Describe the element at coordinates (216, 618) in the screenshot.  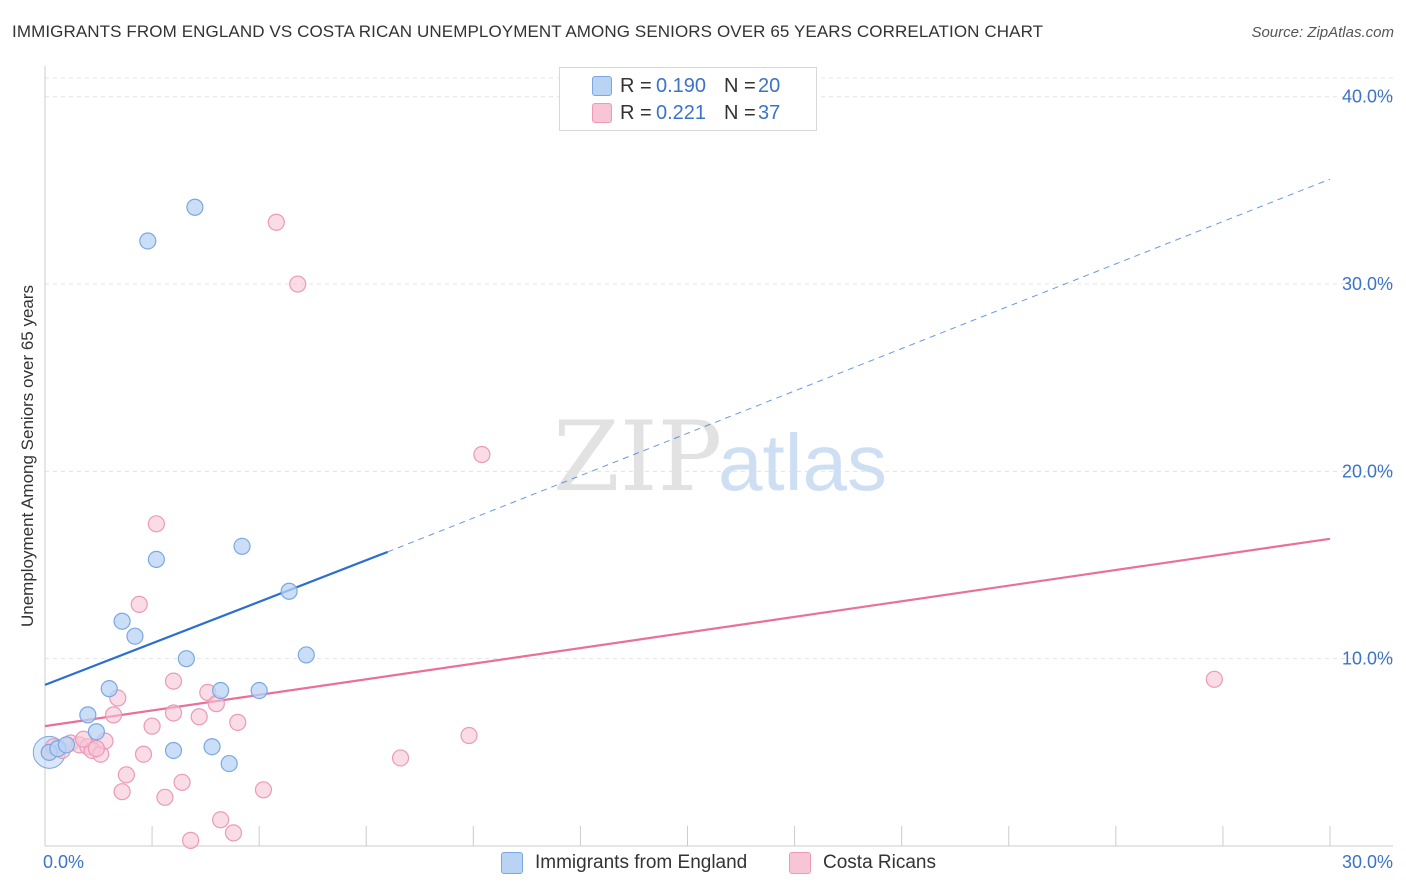
I see `england-trend-line` at that location.